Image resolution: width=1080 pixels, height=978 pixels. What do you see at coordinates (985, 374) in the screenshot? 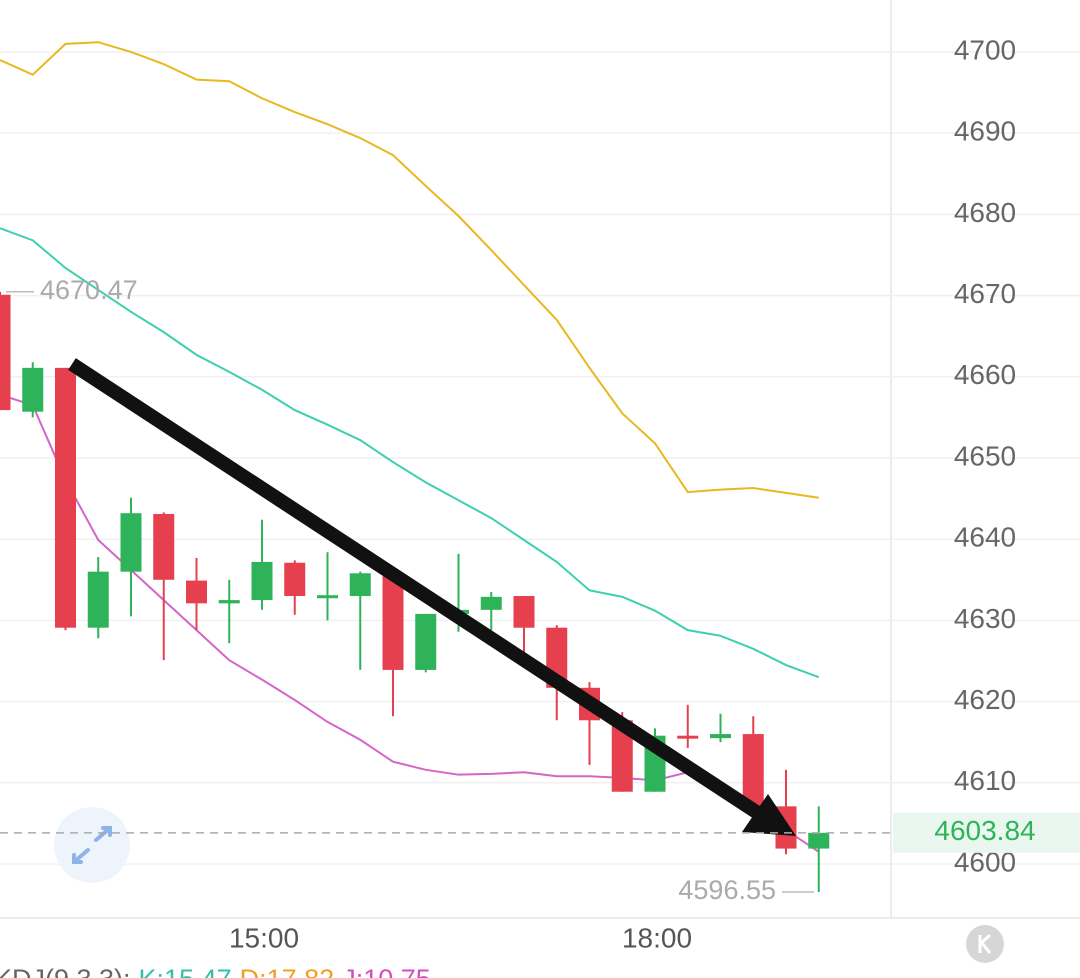
I see `y-tick-label: 4660` at bounding box center [985, 374].